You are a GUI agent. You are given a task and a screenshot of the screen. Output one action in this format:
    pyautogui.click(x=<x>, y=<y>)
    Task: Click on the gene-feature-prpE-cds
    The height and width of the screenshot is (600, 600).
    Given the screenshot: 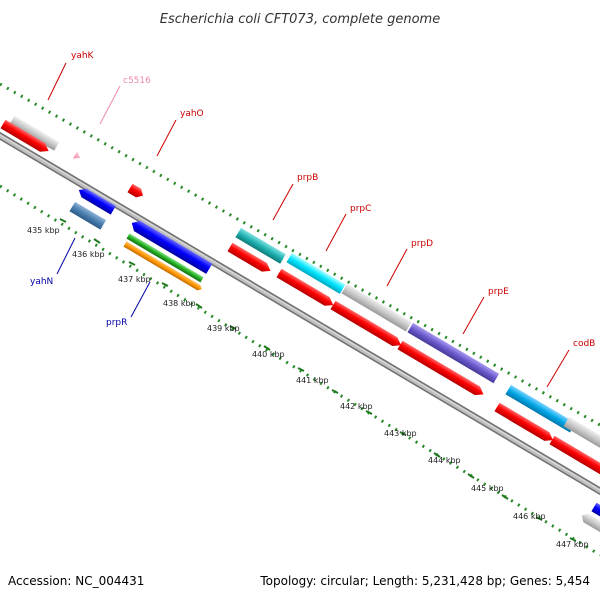 What is the action you would take?
    pyautogui.click(x=453, y=353)
    